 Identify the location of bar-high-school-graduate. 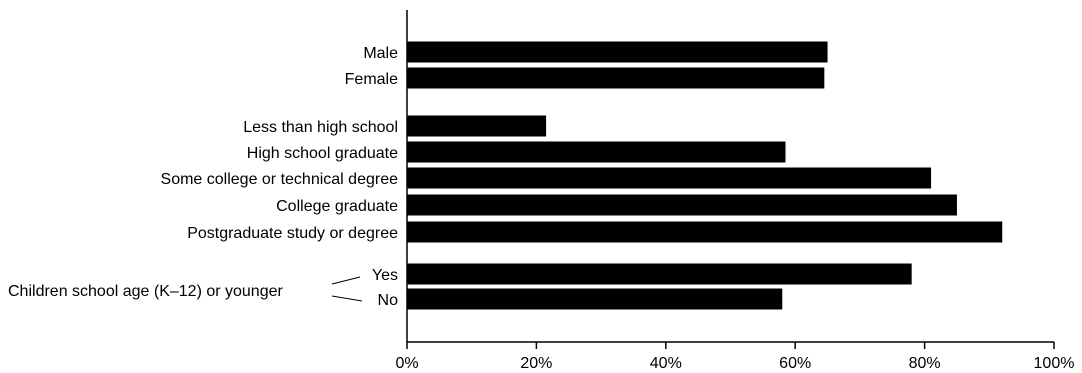
(596, 152).